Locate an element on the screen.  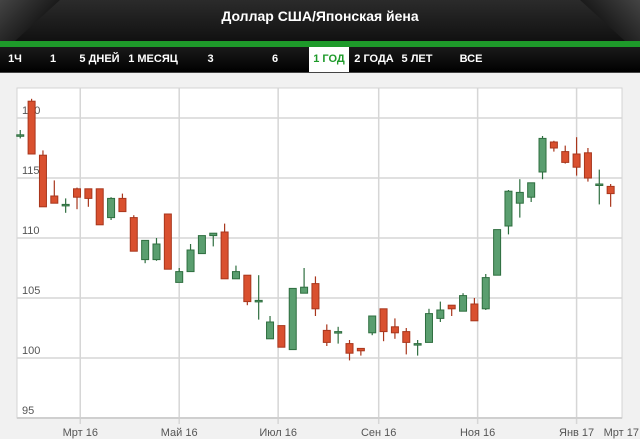
tab-1h: 1Ч is located at coordinates (15, 59).